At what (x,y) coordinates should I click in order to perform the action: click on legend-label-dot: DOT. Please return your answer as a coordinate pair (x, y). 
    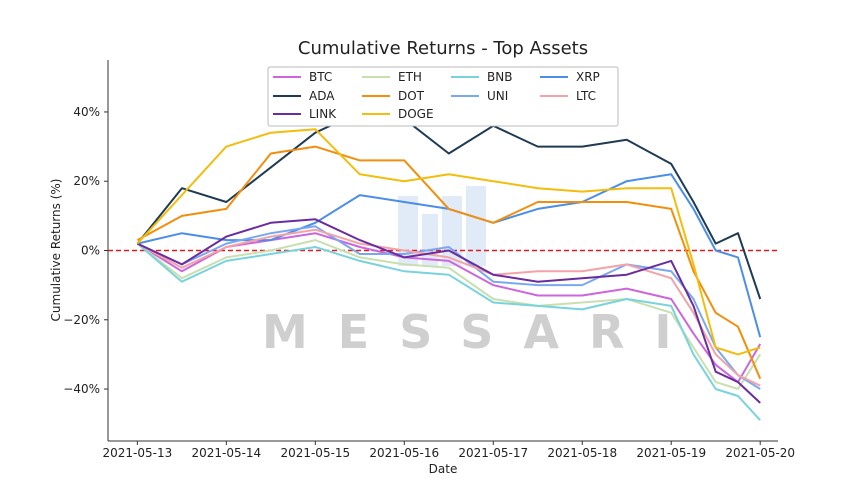
    Looking at the image, I should click on (411, 96).